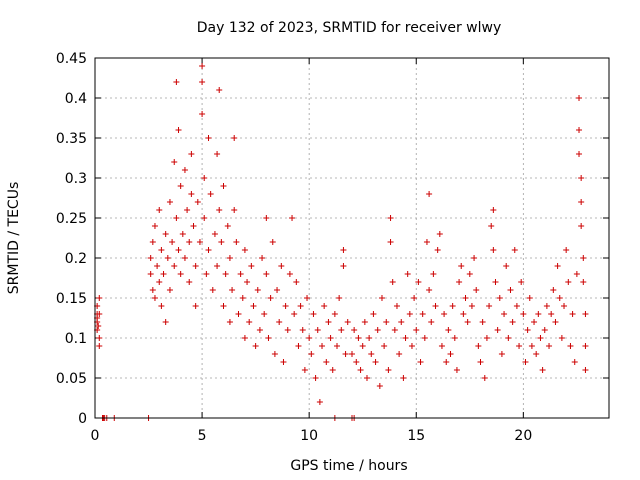  What do you see at coordinates (76, 179) in the screenshot?
I see `y-tick-label: 0.3` at bounding box center [76, 179].